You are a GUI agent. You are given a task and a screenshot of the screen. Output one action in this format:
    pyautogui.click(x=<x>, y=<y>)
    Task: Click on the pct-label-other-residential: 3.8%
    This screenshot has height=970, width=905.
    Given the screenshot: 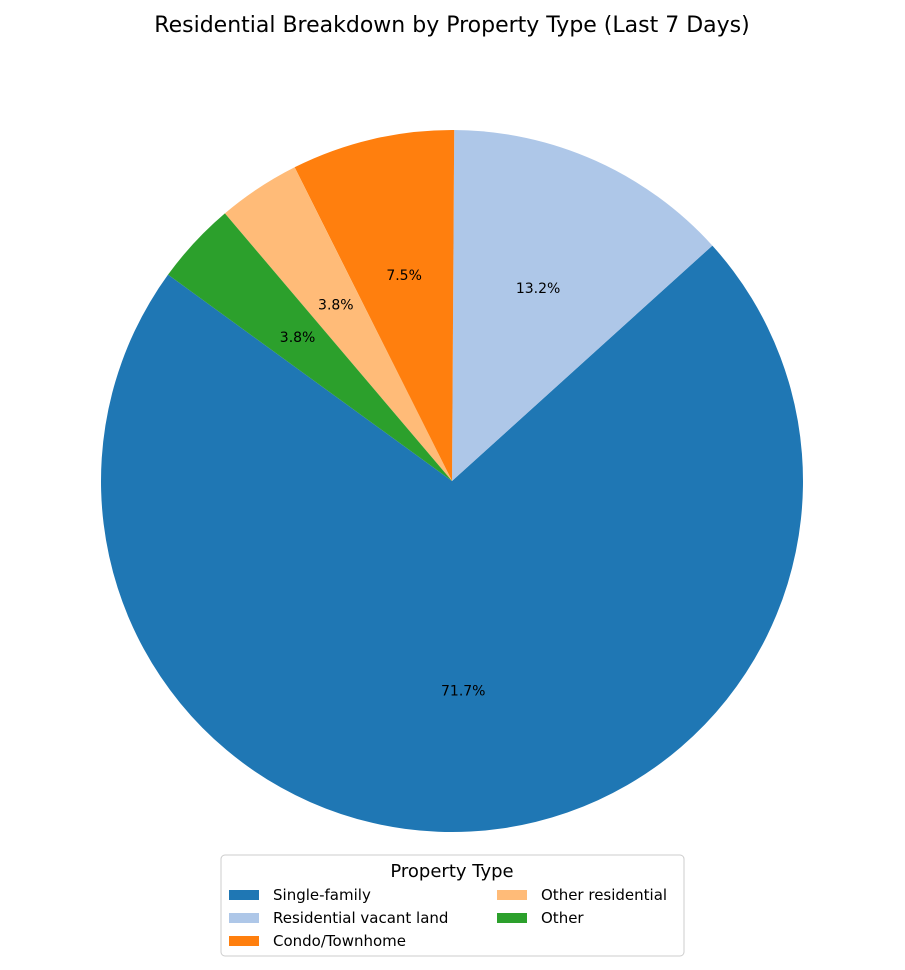 What is the action you would take?
    pyautogui.click(x=336, y=305)
    